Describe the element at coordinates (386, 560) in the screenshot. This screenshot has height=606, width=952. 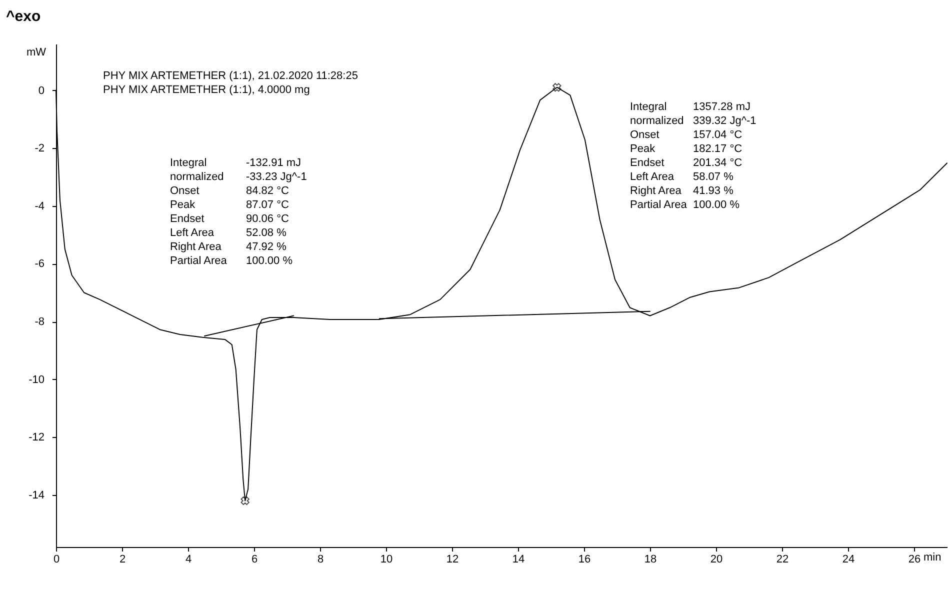
I see `x-tick-label: 10` at that location.